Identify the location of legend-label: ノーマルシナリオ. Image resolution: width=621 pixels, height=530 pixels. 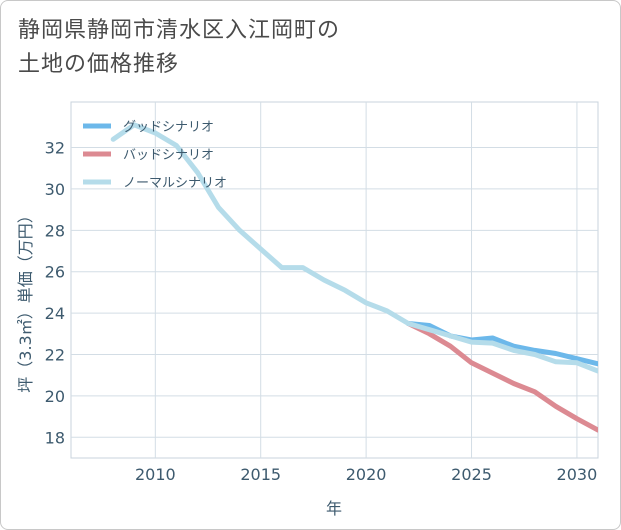
(175, 183).